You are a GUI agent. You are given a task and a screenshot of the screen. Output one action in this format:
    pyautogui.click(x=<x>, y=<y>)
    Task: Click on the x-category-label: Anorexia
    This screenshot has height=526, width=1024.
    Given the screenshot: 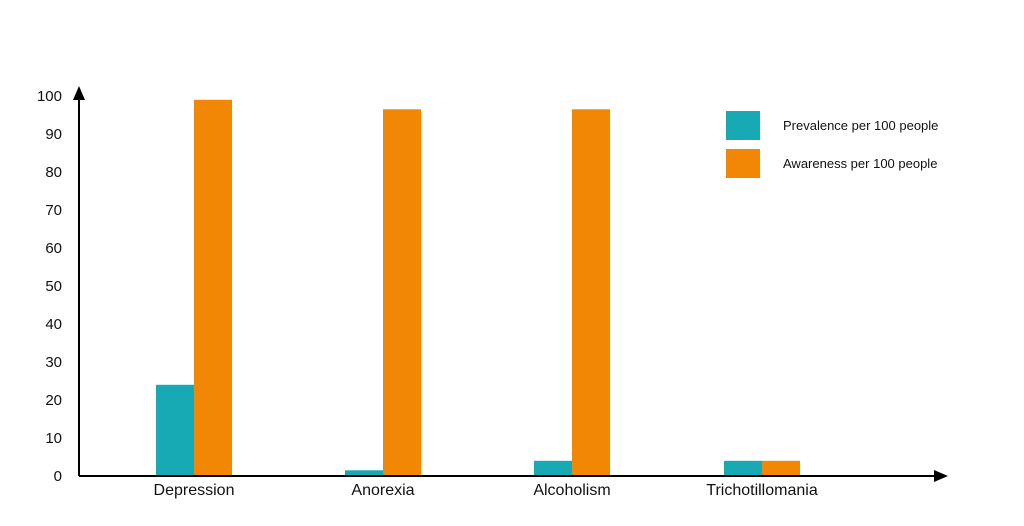 What is the action you would take?
    pyautogui.click(x=382, y=490)
    